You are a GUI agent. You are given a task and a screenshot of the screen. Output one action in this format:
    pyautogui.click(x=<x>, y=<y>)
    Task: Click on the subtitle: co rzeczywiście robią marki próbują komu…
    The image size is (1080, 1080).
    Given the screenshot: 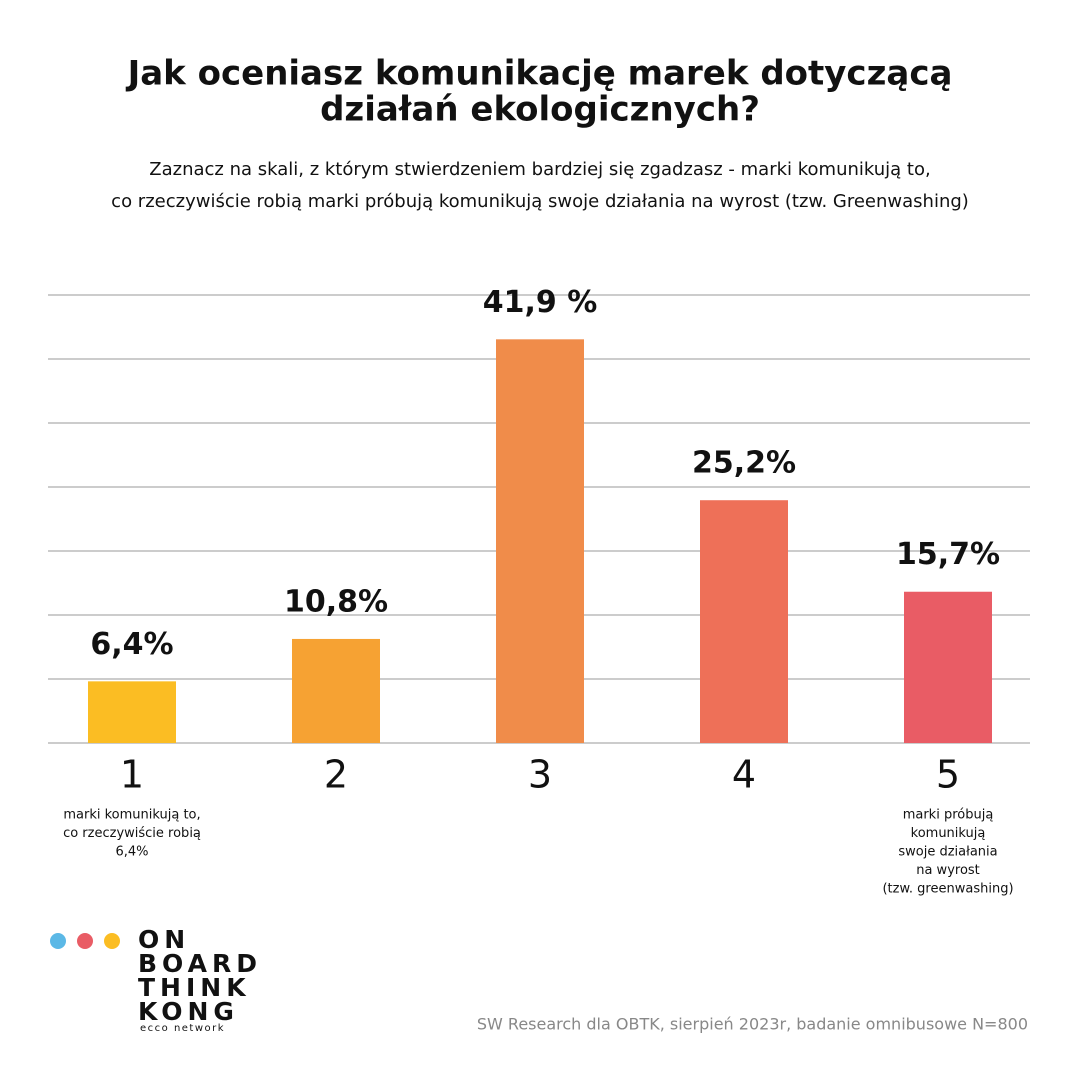 What is the action you would take?
    pyautogui.click(x=540, y=201)
    